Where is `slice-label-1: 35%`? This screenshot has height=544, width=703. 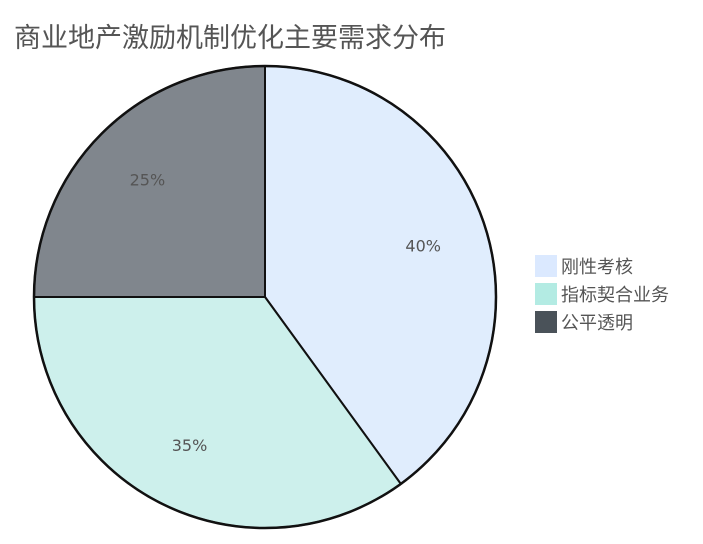
slice-label-1: 35% is located at coordinates (190, 445).